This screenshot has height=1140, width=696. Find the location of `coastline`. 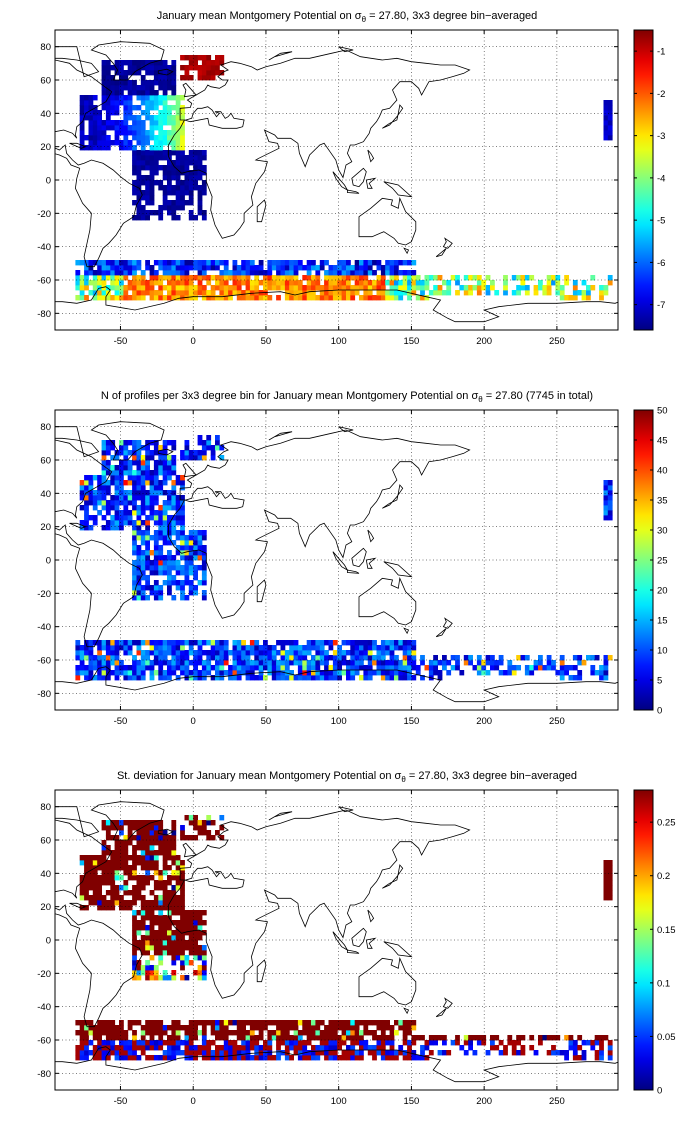

coastline is located at coordinates (10, 476).